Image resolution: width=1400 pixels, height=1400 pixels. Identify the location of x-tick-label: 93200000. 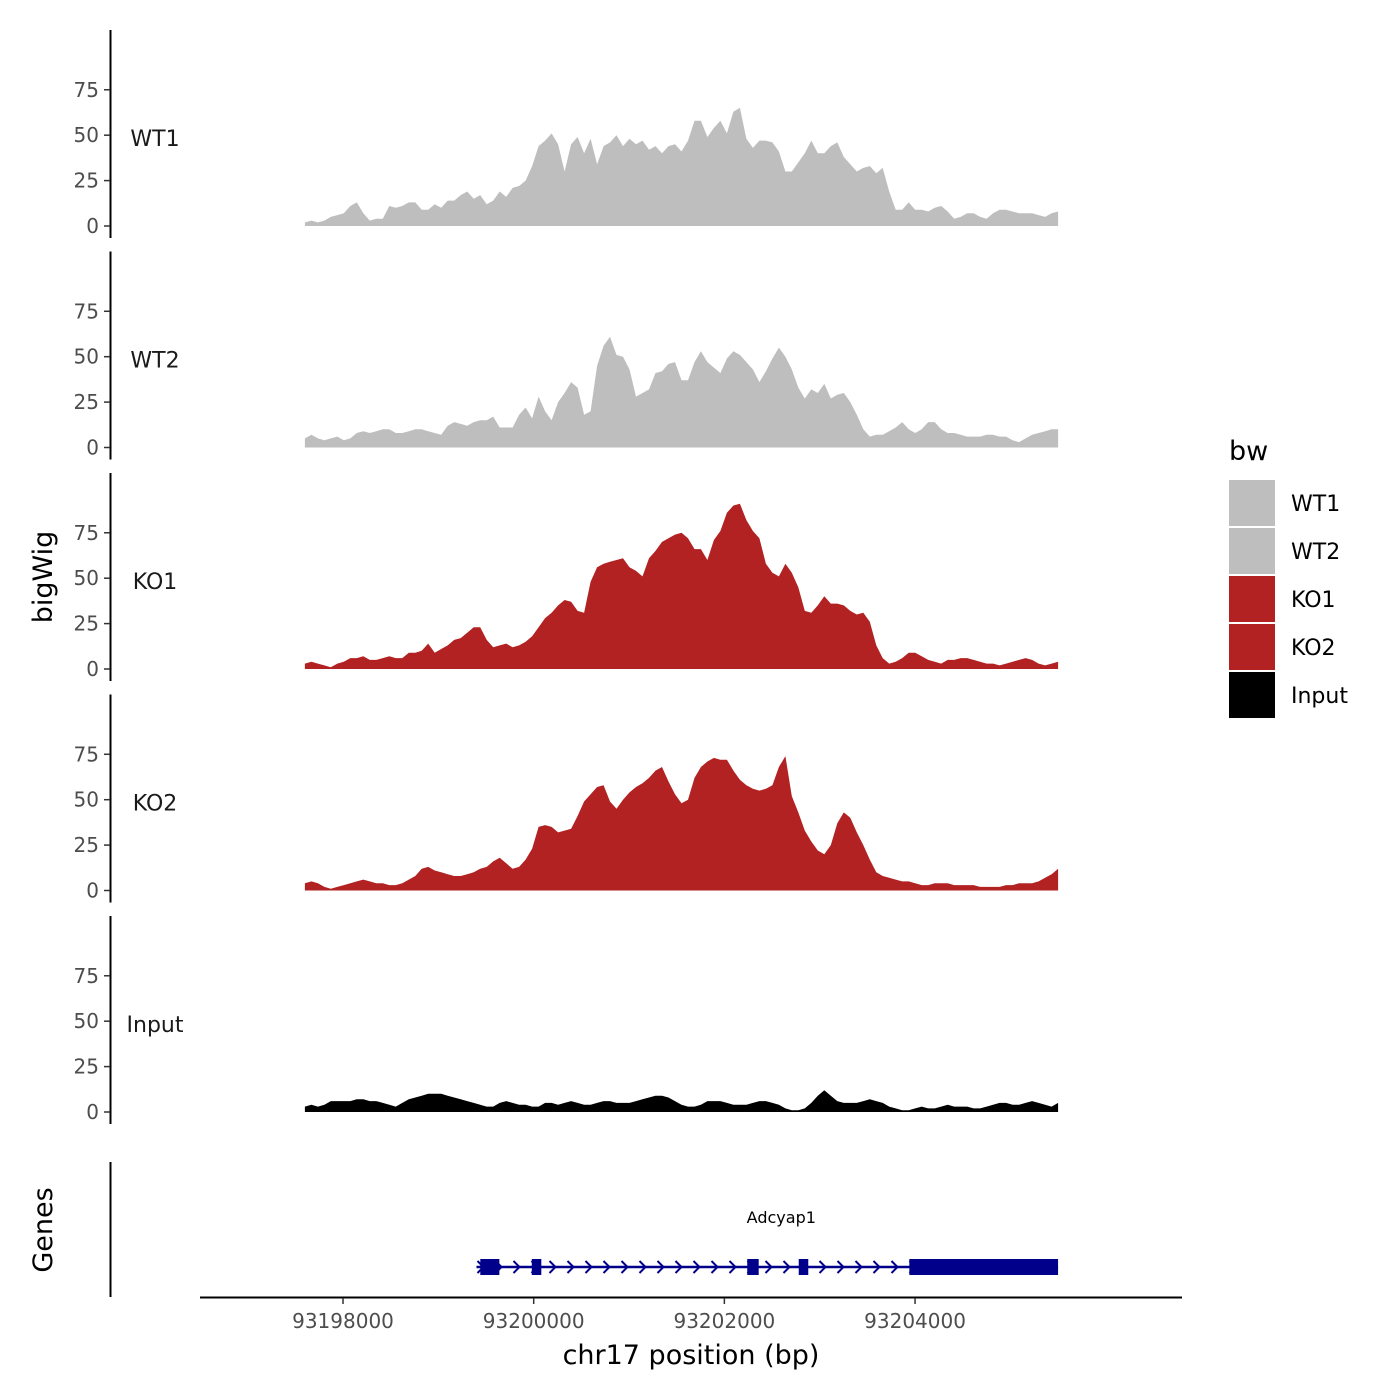
(534, 1321).